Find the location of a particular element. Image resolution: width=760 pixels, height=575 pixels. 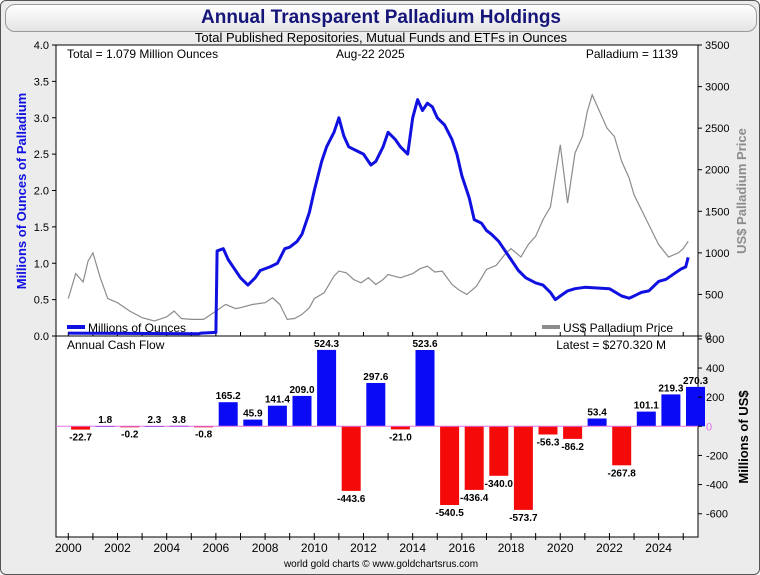

bar-data-label: 209.0 is located at coordinates (301, 390).